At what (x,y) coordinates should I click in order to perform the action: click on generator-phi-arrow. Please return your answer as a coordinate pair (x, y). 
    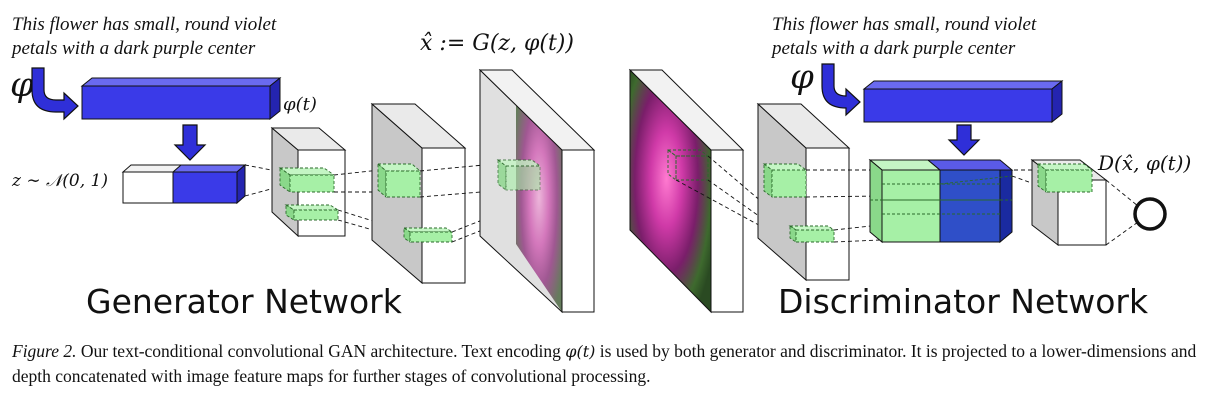
    Looking at the image, I should click on (55, 94).